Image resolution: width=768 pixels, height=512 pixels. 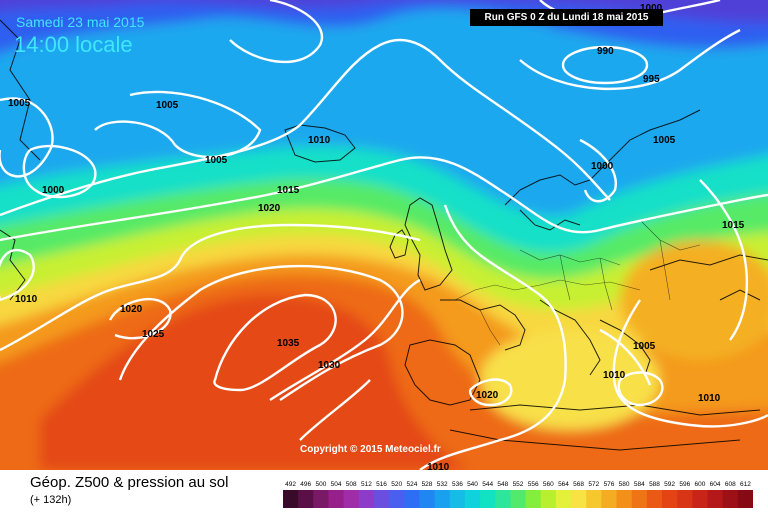 I want to click on country-borders, so click(x=577, y=282).